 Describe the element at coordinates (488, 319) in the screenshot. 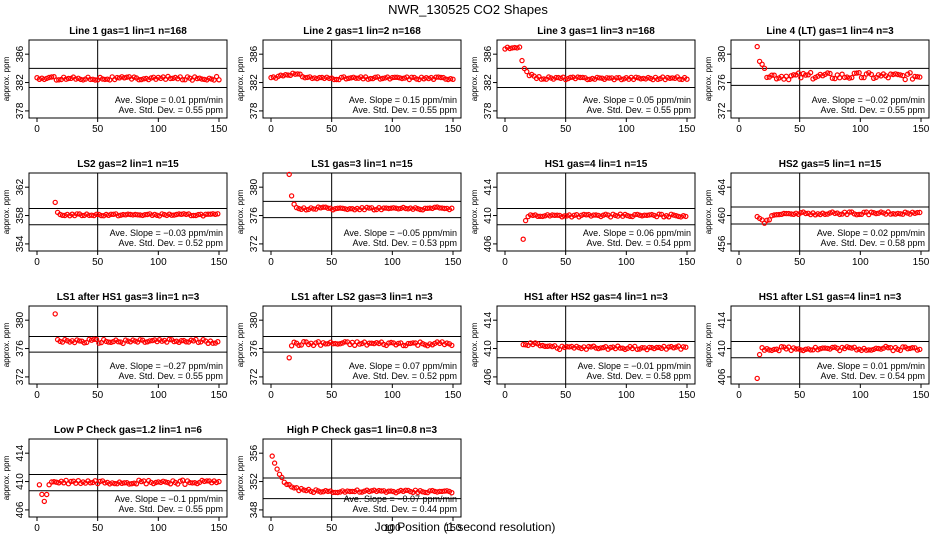

I see `y-tick-label: 414` at that location.